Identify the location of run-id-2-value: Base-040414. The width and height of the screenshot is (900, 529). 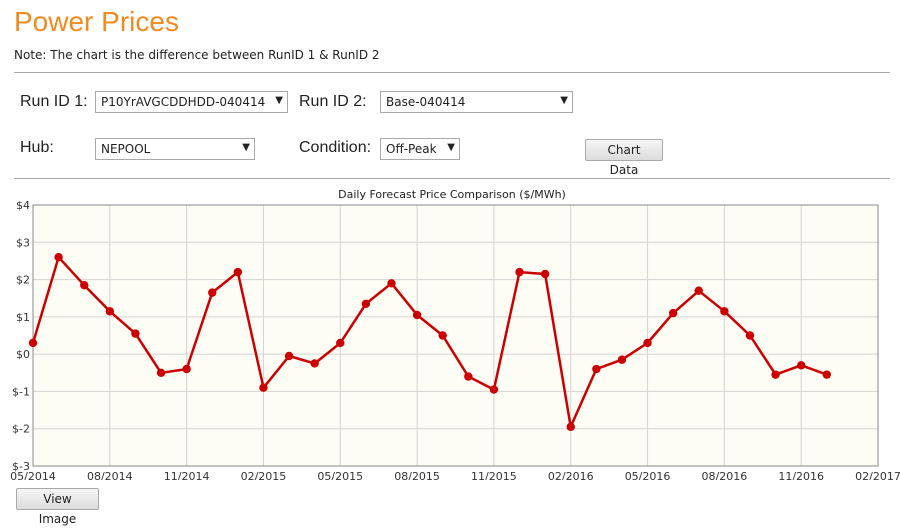
(426, 102).